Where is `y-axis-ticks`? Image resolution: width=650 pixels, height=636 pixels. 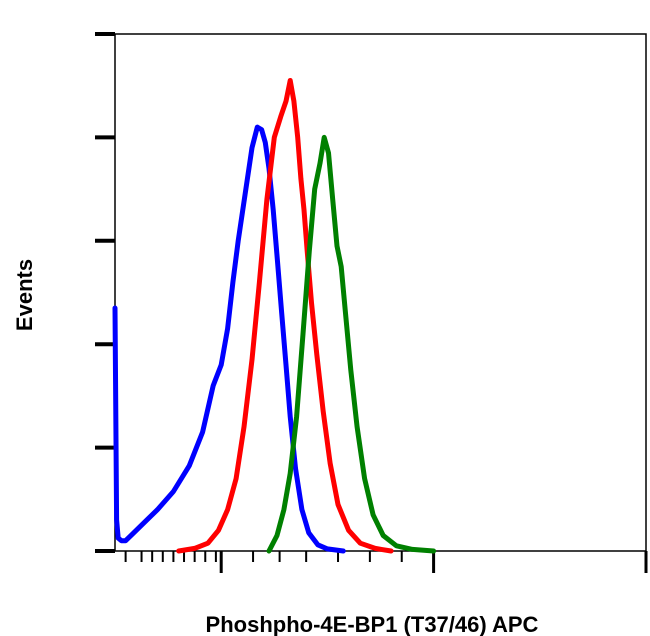
y-axis-ticks is located at coordinates (105, 292).